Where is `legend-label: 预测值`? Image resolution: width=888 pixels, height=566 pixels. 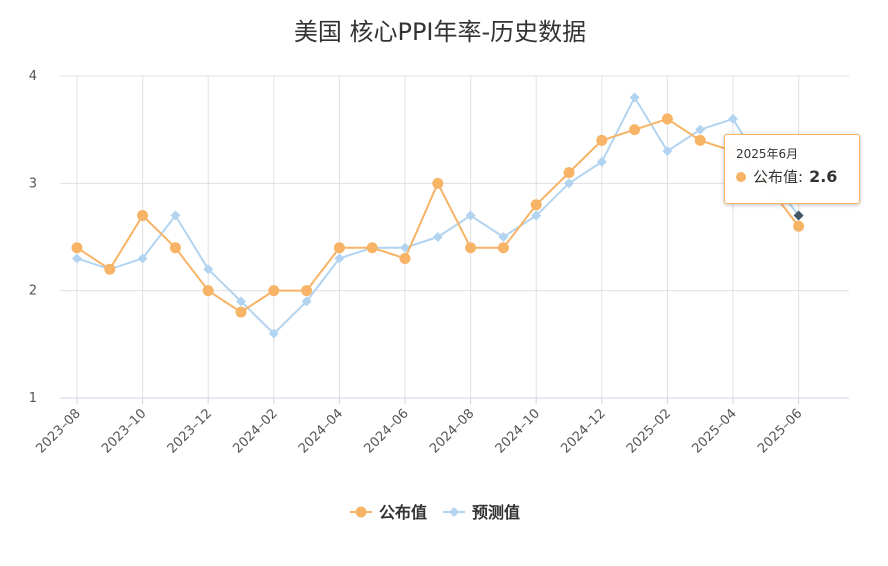 legend-label: 预测值 is located at coordinates (496, 512).